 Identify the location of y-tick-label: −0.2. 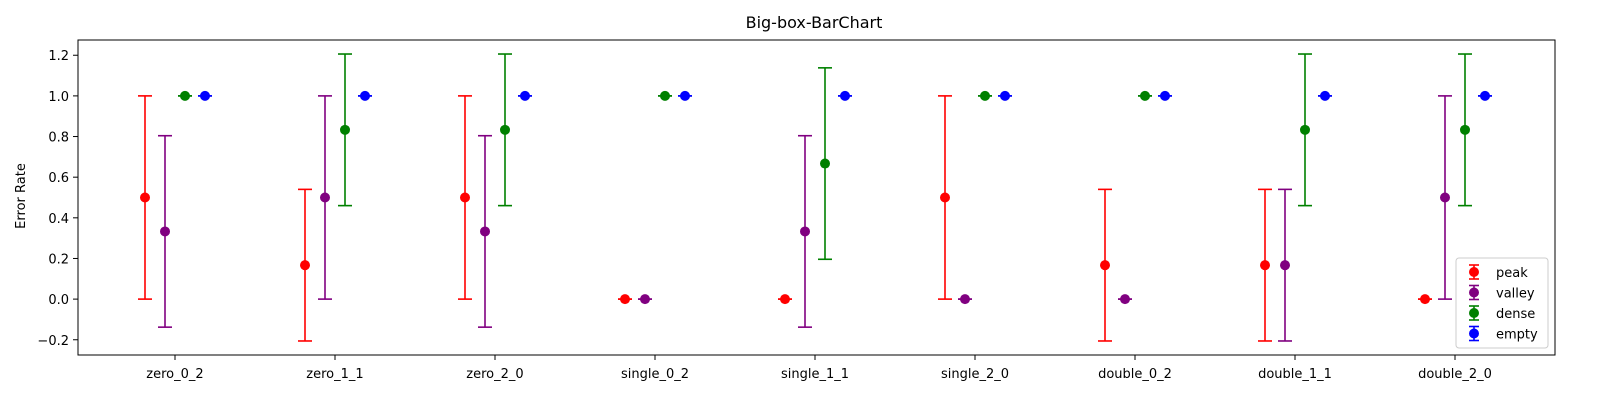
(53, 341).